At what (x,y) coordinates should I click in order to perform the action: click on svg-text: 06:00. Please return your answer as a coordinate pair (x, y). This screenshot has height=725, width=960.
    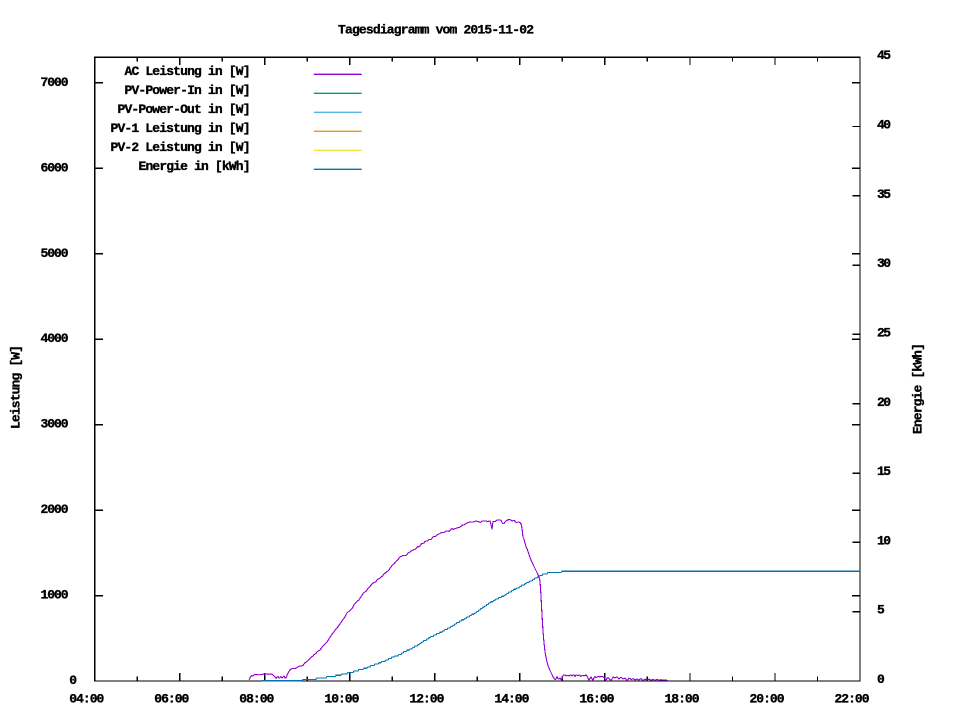
    Looking at the image, I should click on (171, 699).